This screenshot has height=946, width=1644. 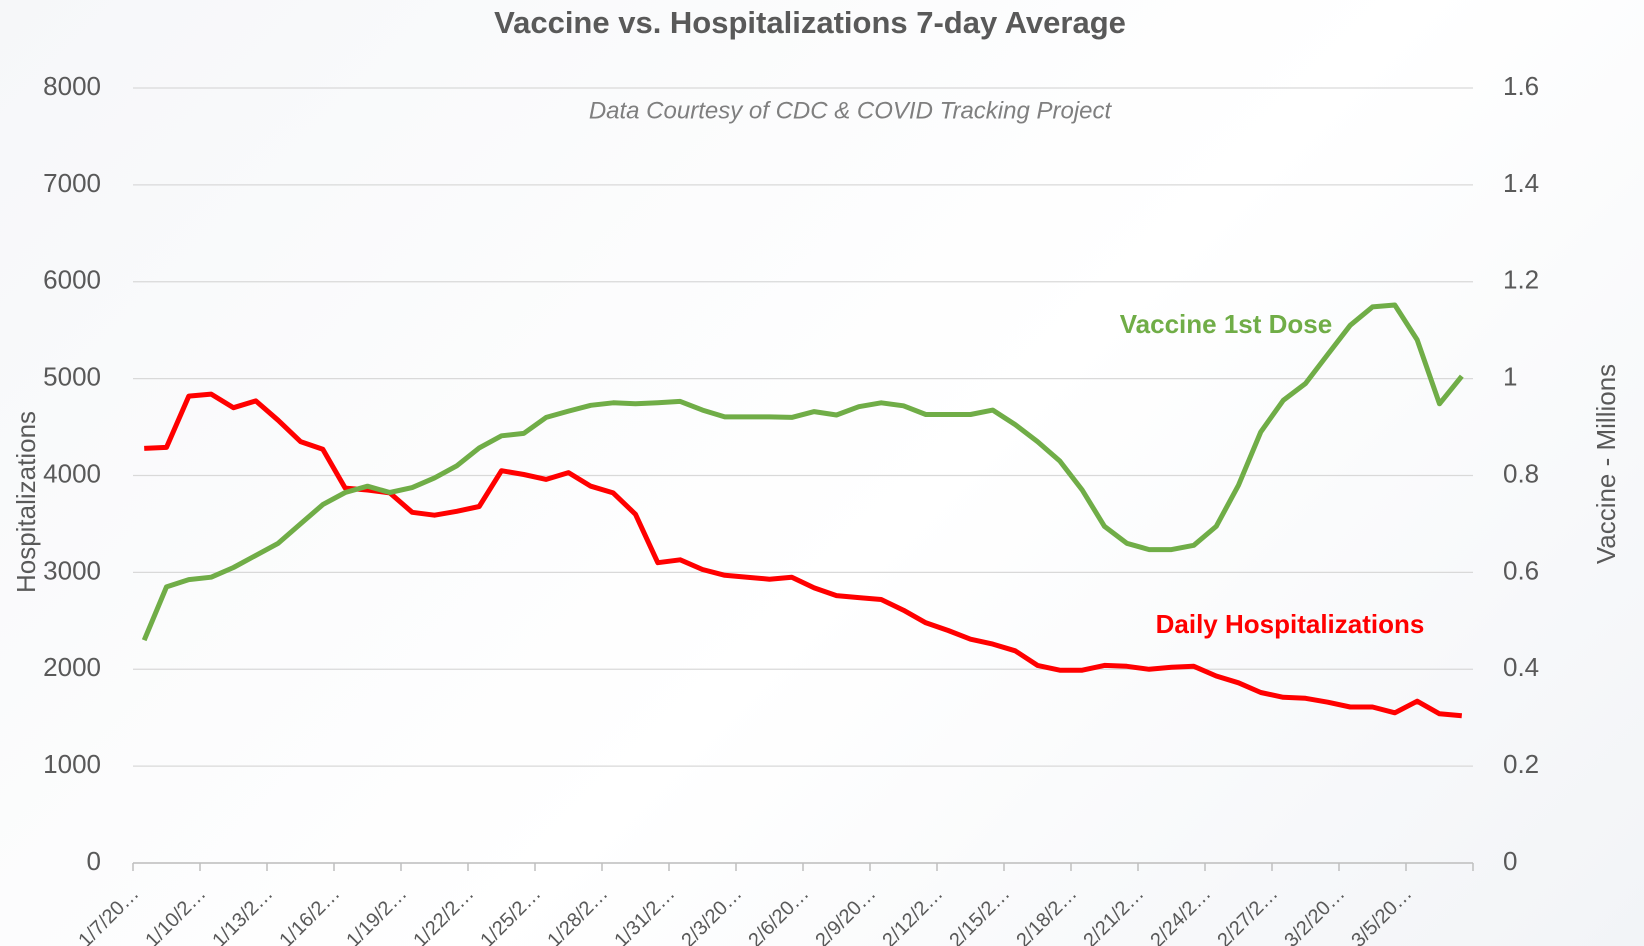 What do you see at coordinates (1521, 86) in the screenshot?
I see `y2-tick-label: 1.6` at bounding box center [1521, 86].